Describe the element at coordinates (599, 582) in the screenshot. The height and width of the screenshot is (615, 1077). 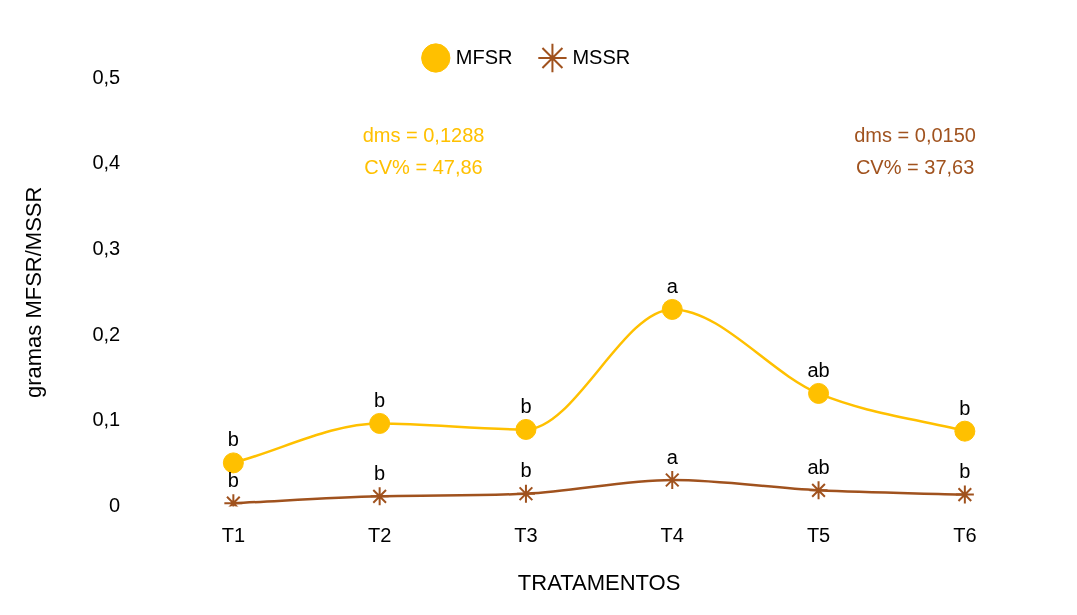
I see `x-axis-title: TRATAMENTOS` at that location.